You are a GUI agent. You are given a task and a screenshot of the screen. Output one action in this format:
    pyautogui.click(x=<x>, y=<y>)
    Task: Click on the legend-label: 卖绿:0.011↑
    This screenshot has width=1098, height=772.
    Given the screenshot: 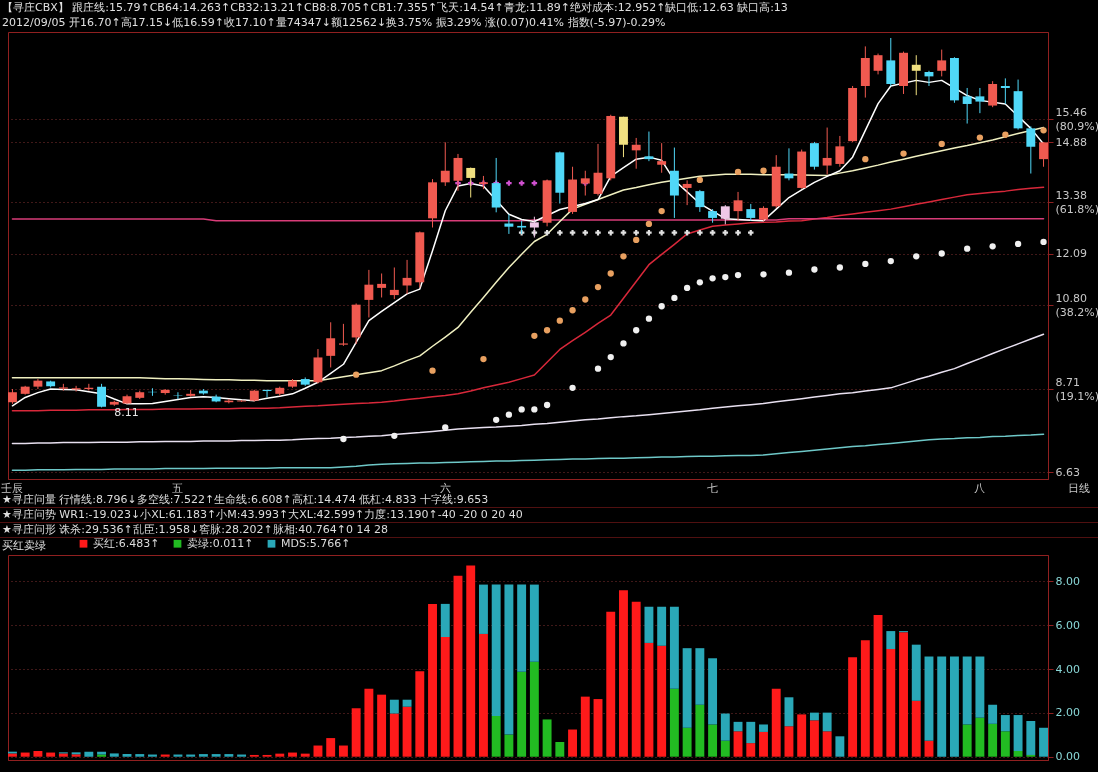 What is the action you would take?
    pyautogui.click(x=220, y=543)
    